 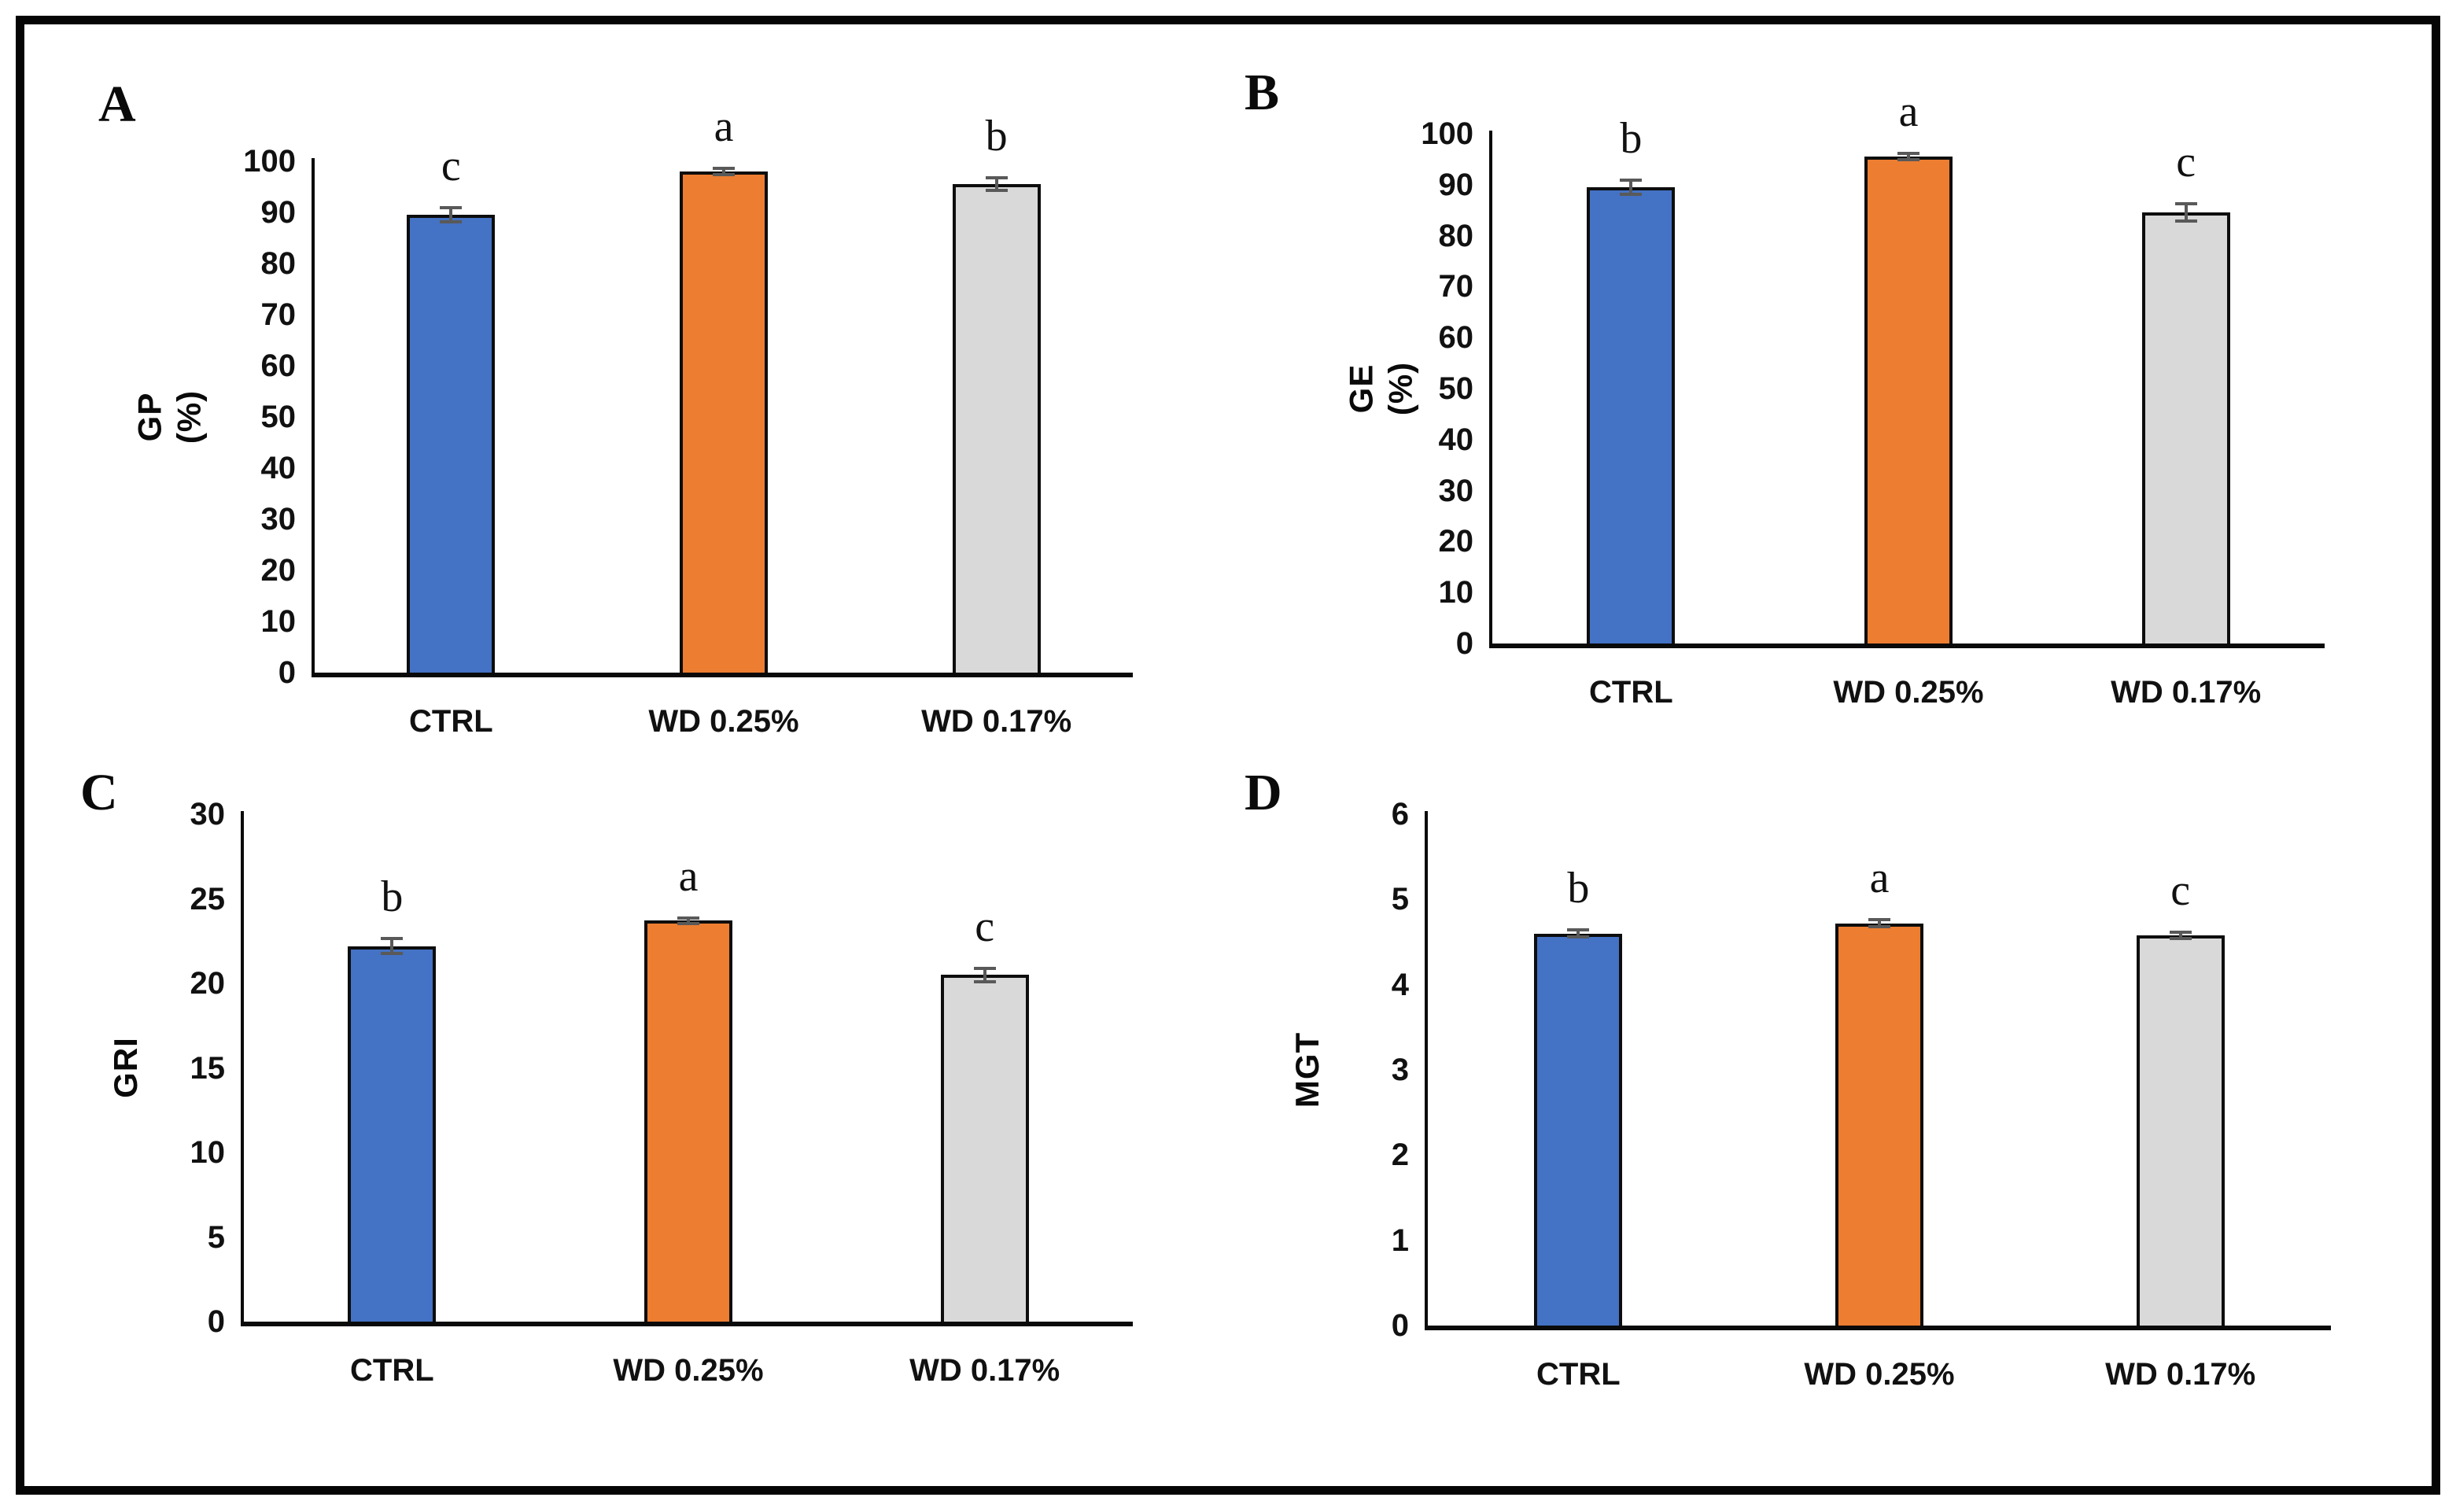 I want to click on x-axis-line, so click(x=687, y=1324).